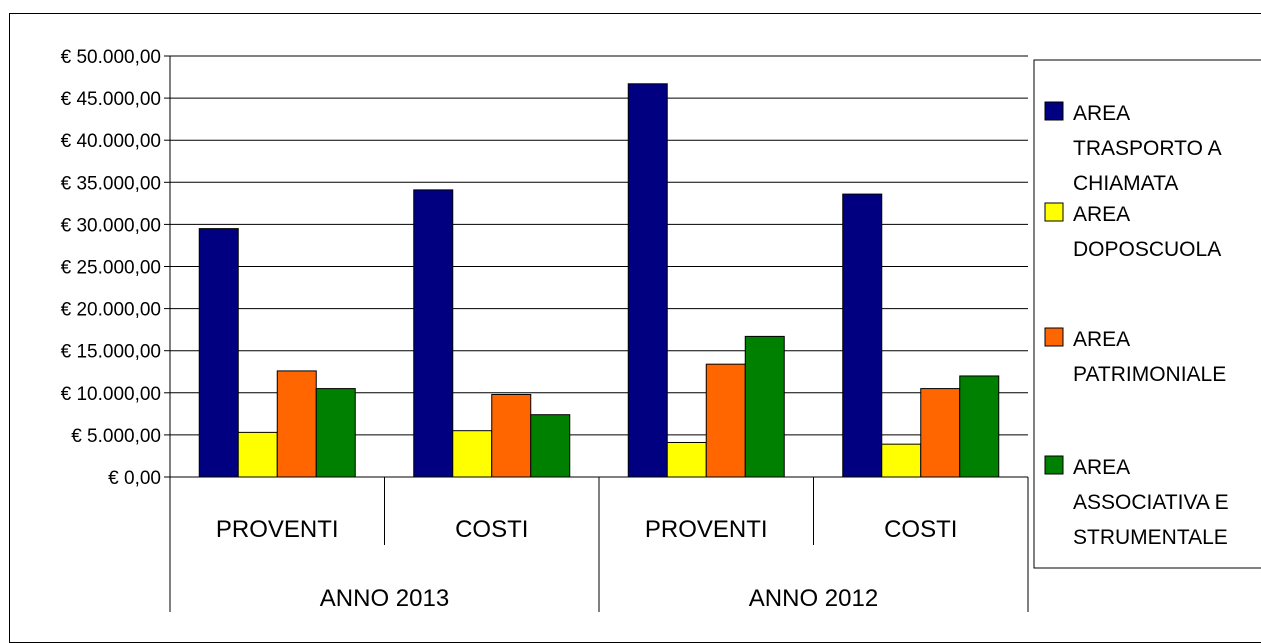 Image resolution: width=1261 pixels, height=643 pixels. What do you see at coordinates (1147, 249) in the screenshot?
I see `legend-label-line: DOPOSCUOLA` at bounding box center [1147, 249].